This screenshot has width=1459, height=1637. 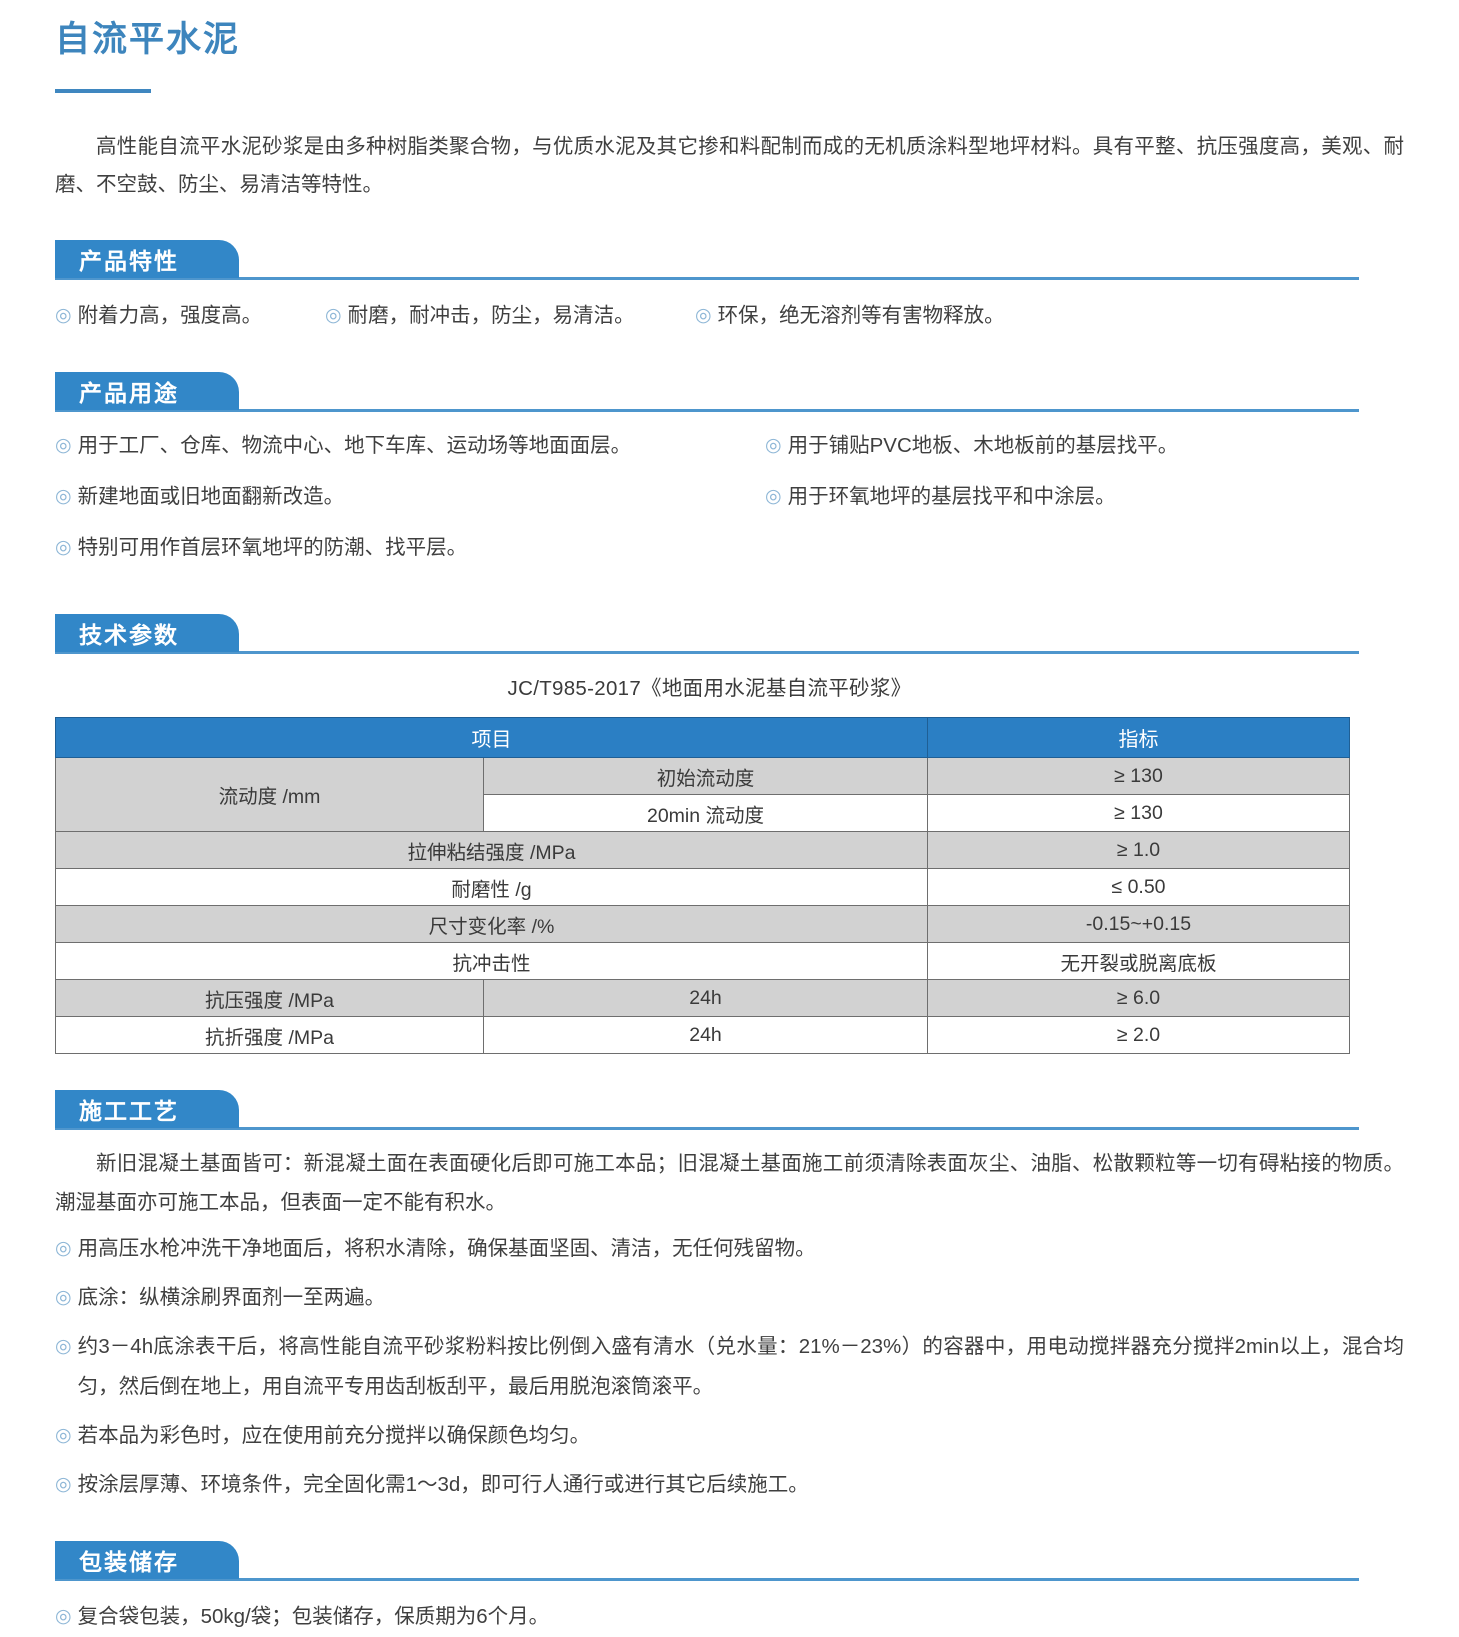 What do you see at coordinates (231, 1298) in the screenshot?
I see `list-item-label: 底涂：纵横涂刷界面剂一至两遍。` at bounding box center [231, 1298].